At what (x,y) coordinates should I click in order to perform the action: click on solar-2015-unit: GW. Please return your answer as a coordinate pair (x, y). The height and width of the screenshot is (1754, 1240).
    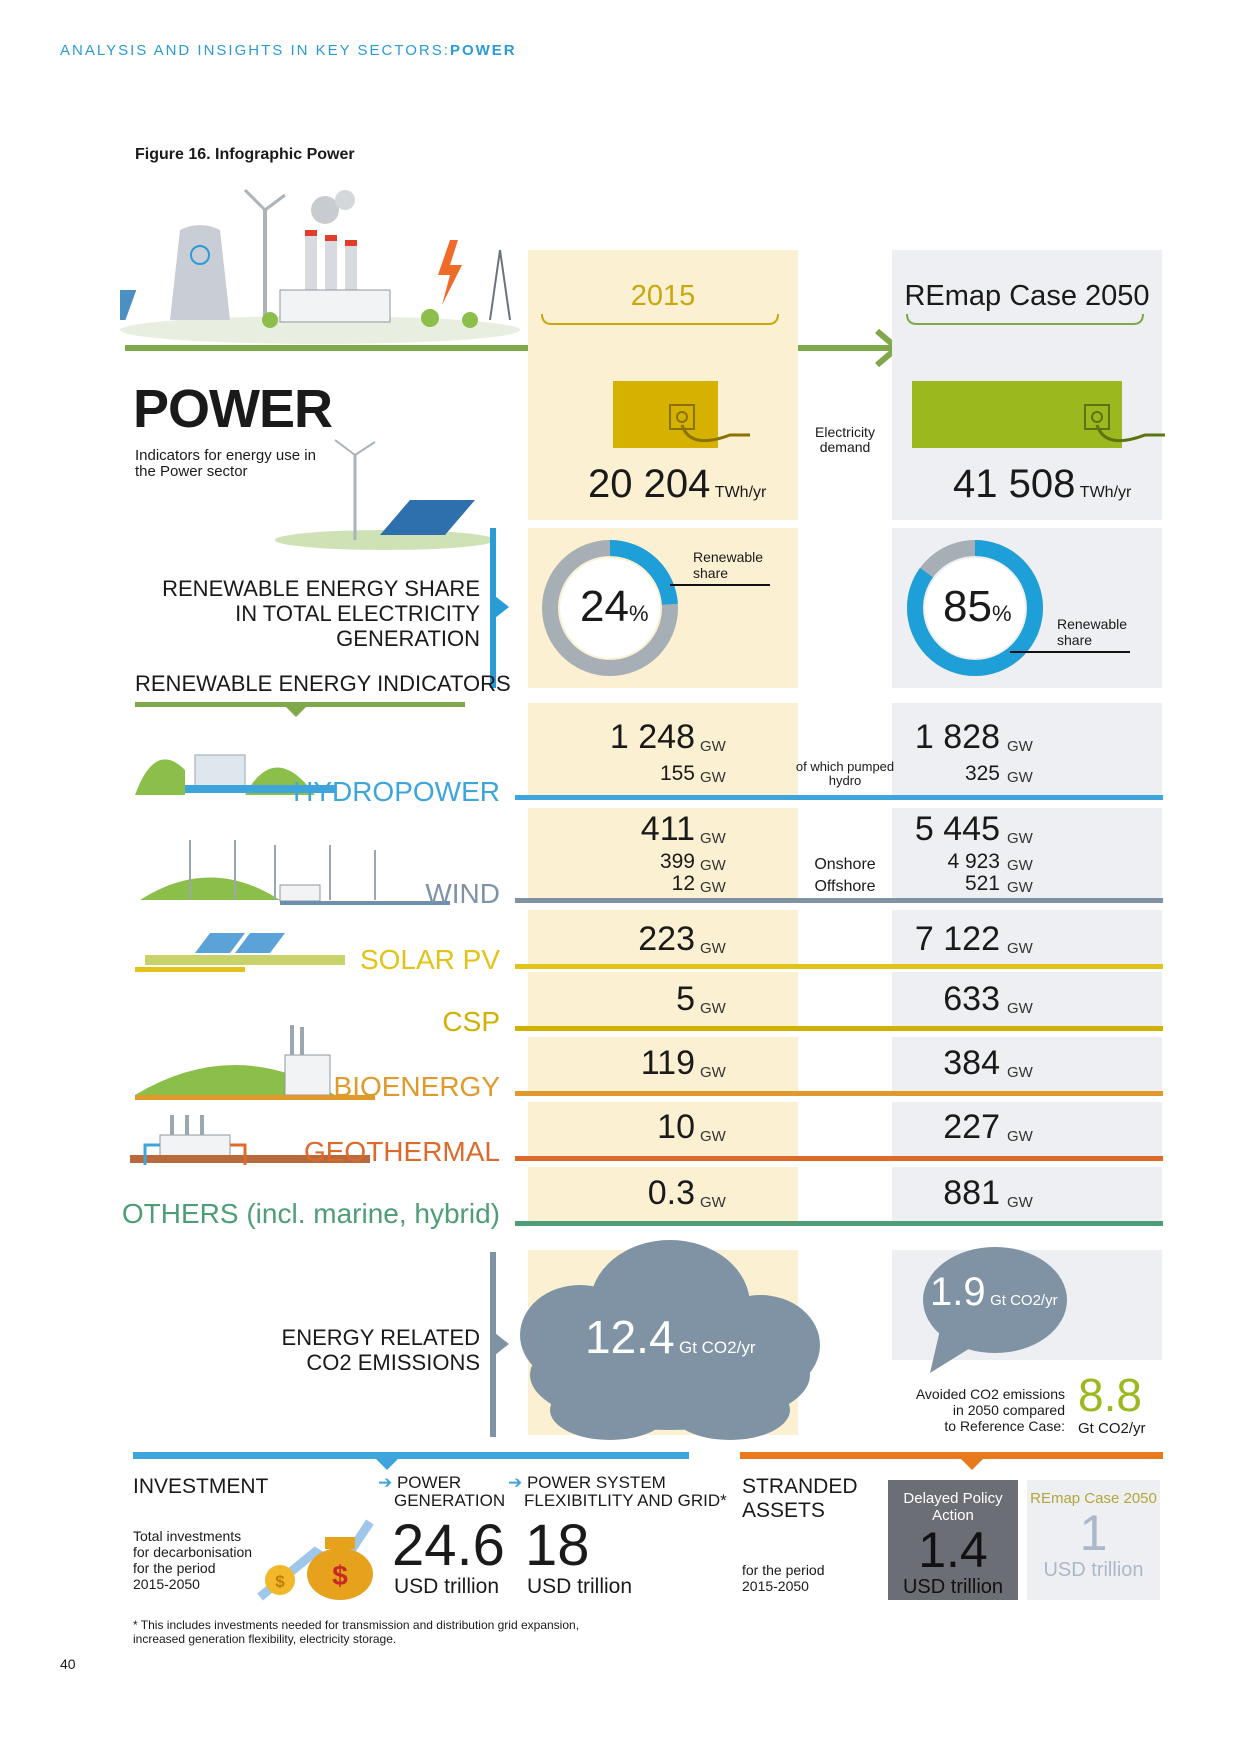
    Looking at the image, I should click on (713, 948).